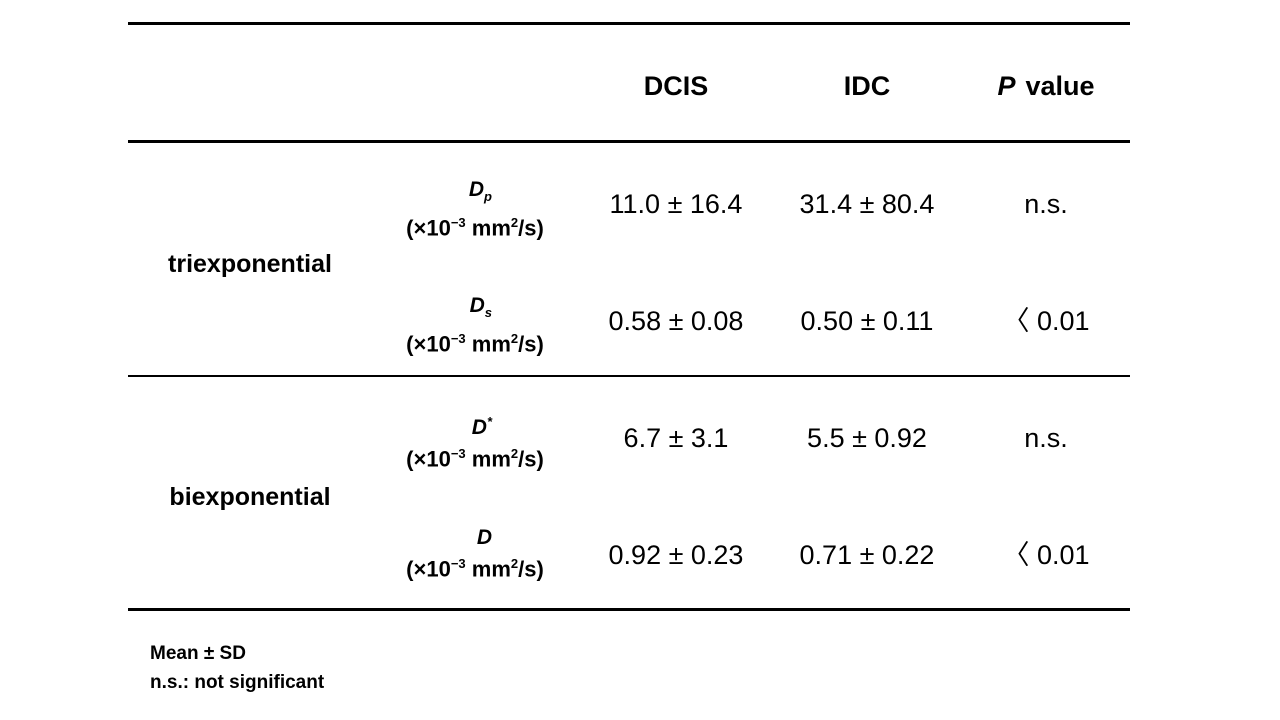 The width and height of the screenshot is (1280, 720). What do you see at coordinates (484, 537) in the screenshot?
I see `param-symbol: D` at bounding box center [484, 537].